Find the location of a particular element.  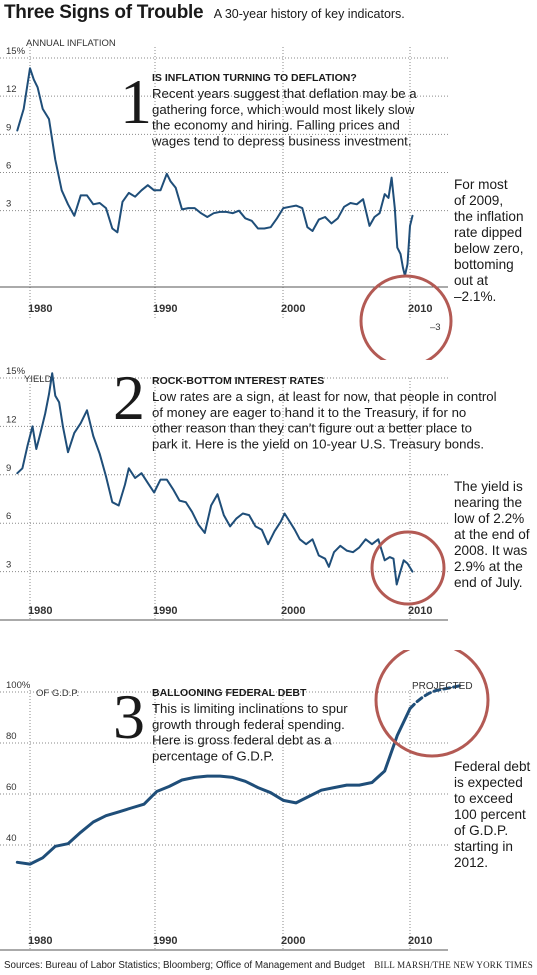

section-description-line: growth through federal spending. is located at coordinates (248, 724).